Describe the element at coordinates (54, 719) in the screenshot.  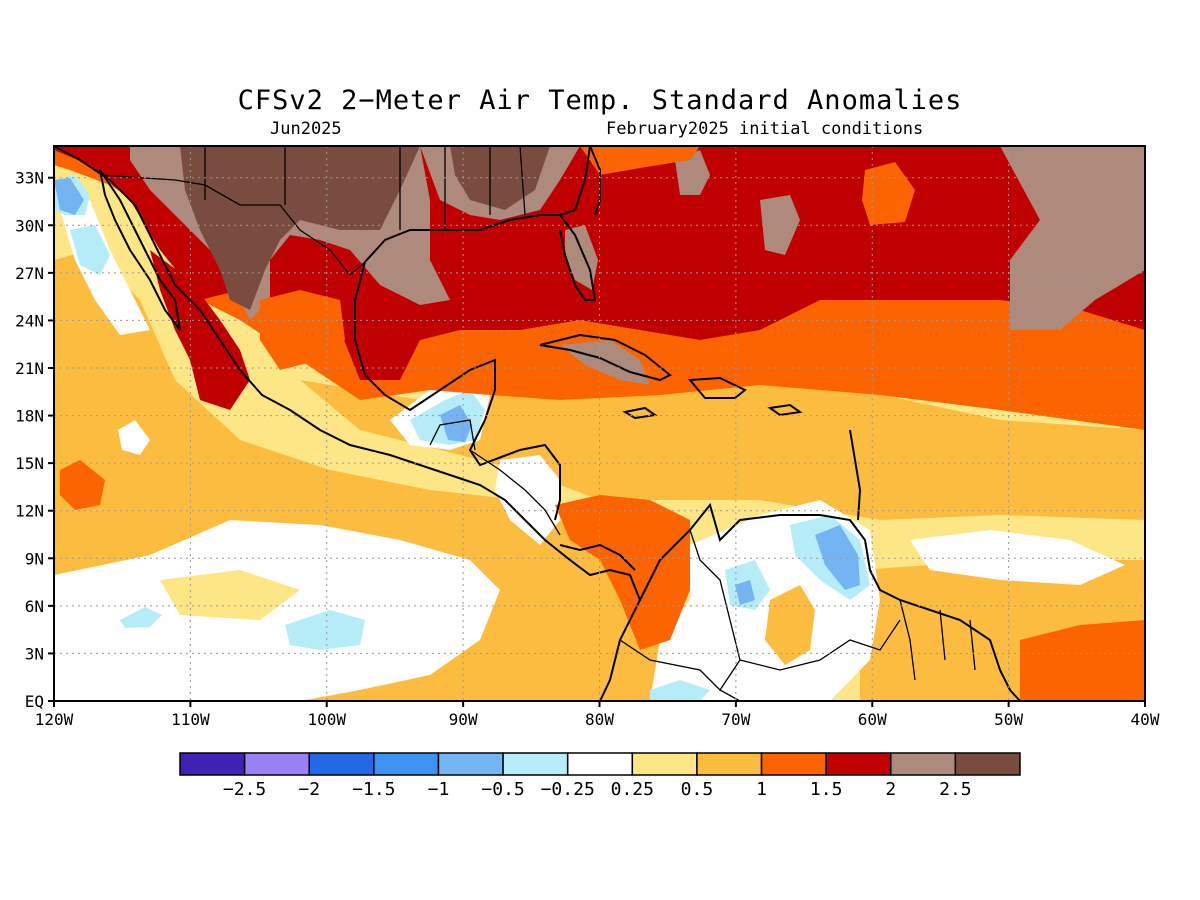
I see `lon-tick-label: 120W` at that location.